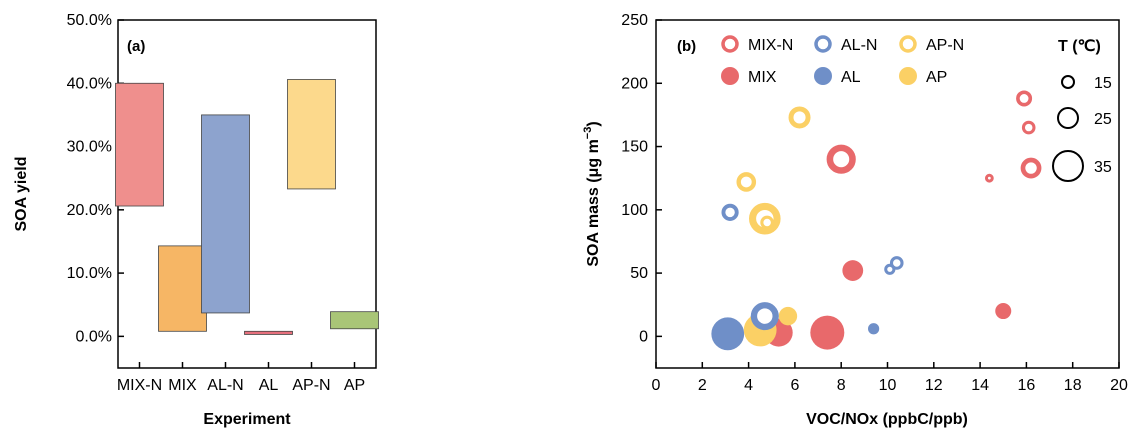 This screenshot has width=1134, height=433. What do you see at coordinates (1103, 119) in the screenshot?
I see `size-legend-label: 25` at bounding box center [1103, 119].